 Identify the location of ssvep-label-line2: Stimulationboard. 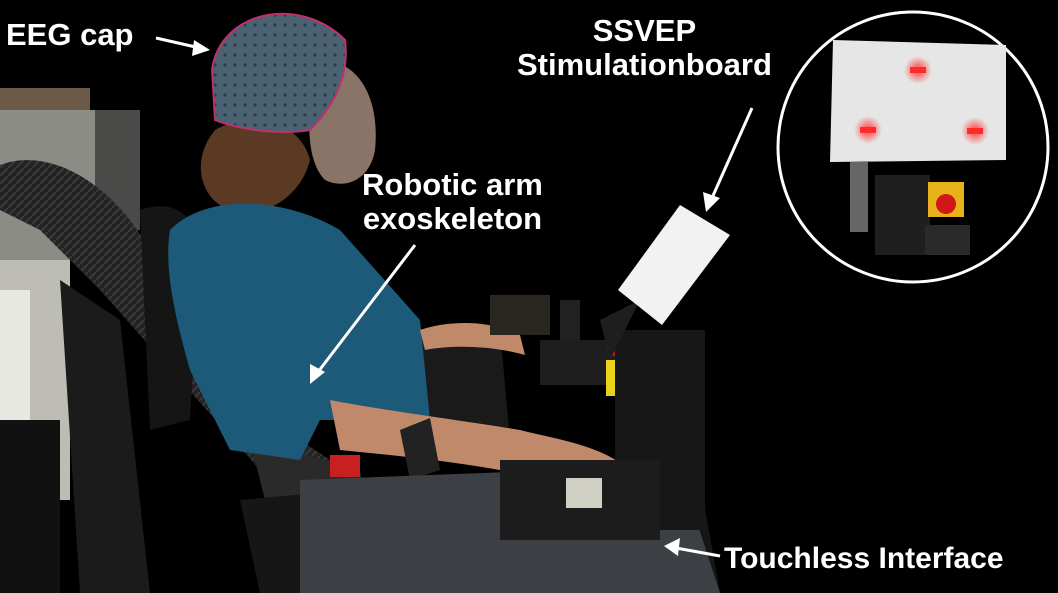
(644, 65).